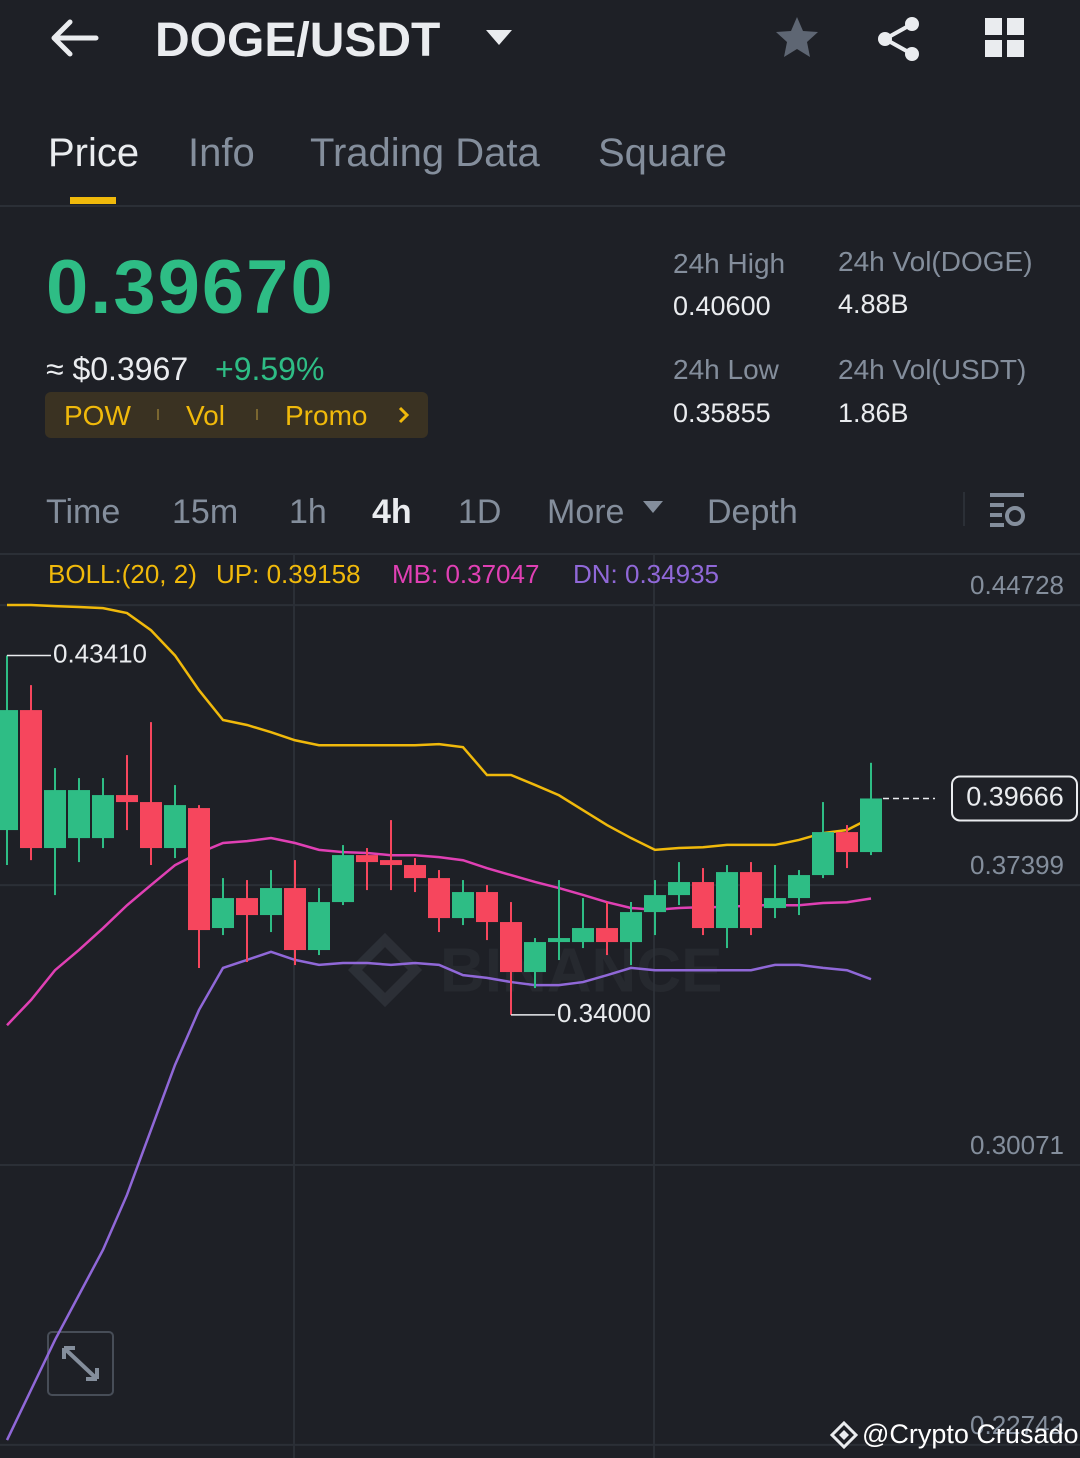  I want to click on stat-value: 0.40600, so click(722, 306).